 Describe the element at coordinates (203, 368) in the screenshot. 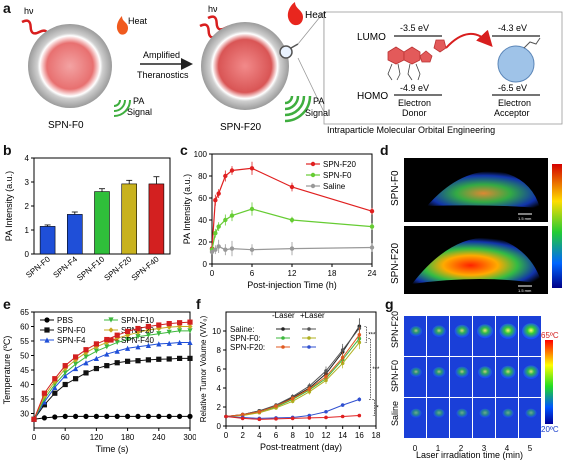

I see `y-axis-label: Relative Tumor Volume (V/V₀)` at that location.